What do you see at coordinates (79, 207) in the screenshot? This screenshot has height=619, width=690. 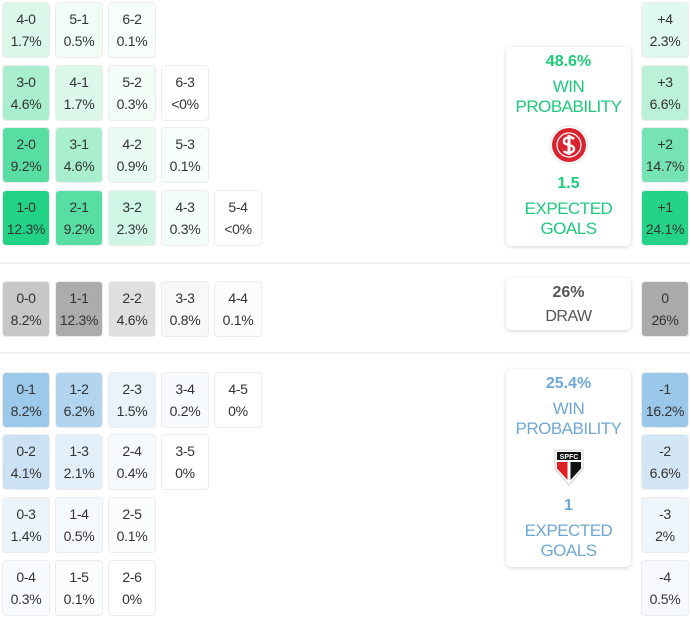 I see `cell-score: 2-1` at bounding box center [79, 207].